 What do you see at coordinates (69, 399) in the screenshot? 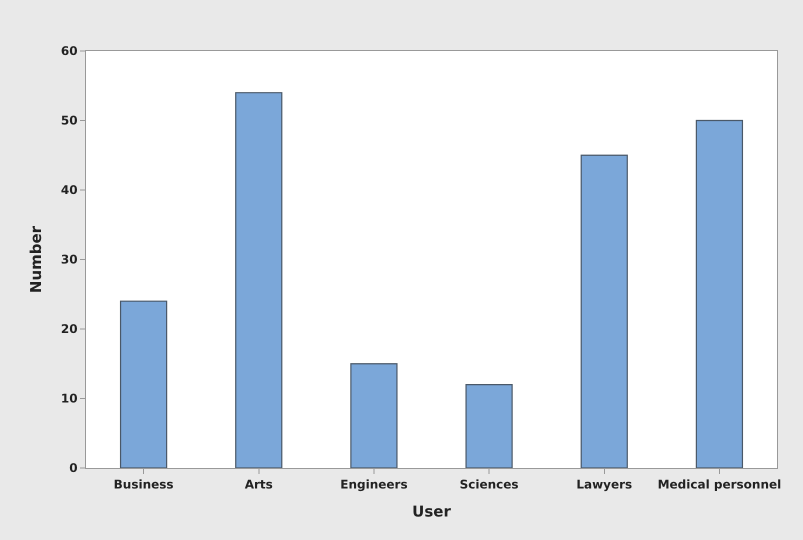
I see `y-tick-label: 10` at bounding box center [69, 399].